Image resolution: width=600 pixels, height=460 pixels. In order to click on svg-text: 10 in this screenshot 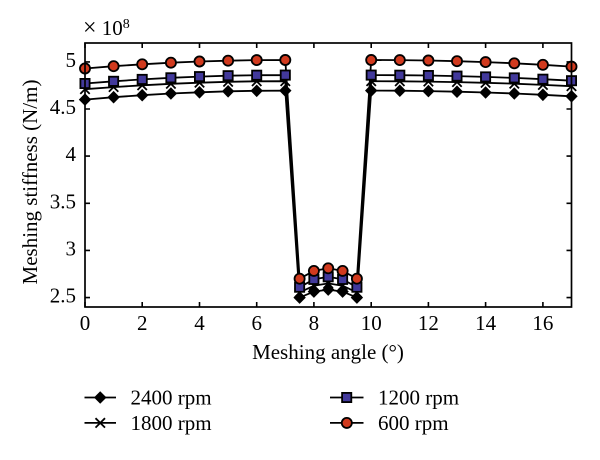, I will do `click(371, 323)`.